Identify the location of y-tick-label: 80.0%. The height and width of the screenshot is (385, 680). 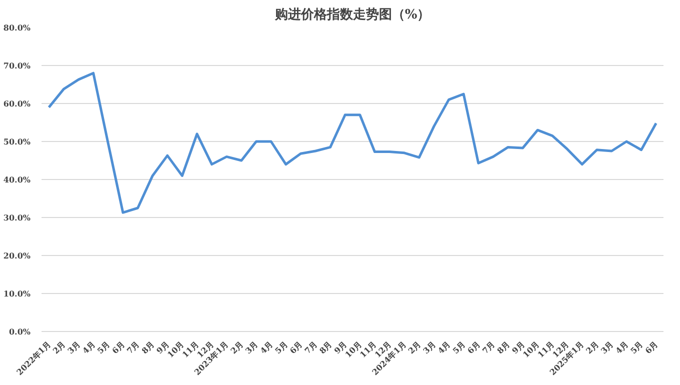
(17, 27).